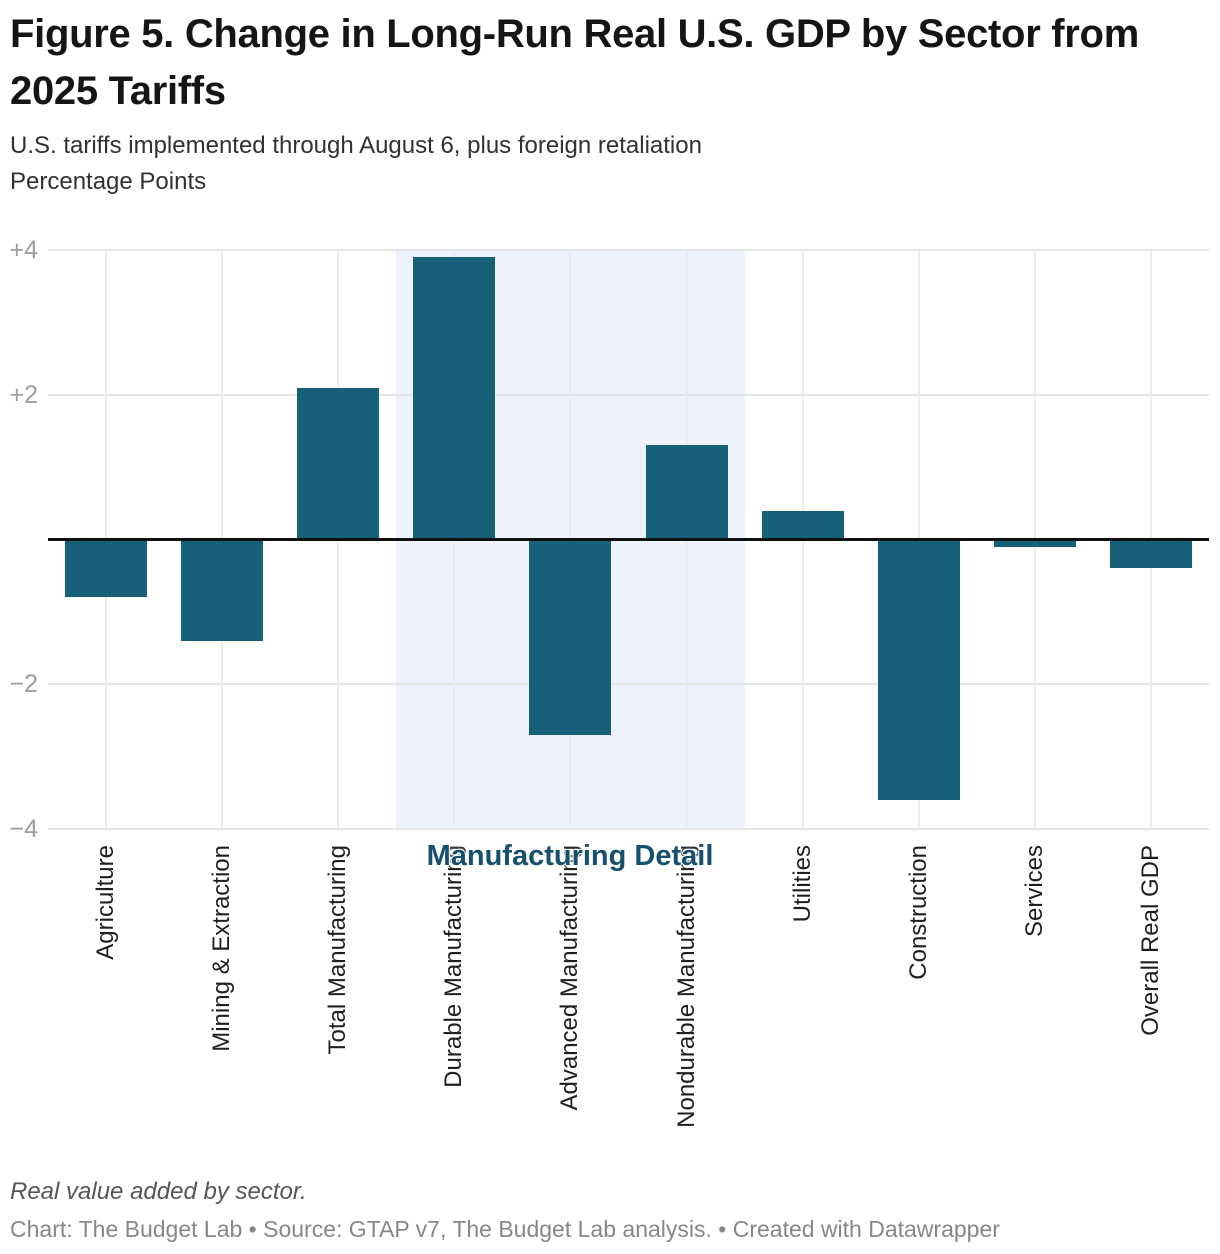 The width and height of the screenshot is (1220, 1254). What do you see at coordinates (338, 463) in the screenshot?
I see `bar-total-manufacturing` at bounding box center [338, 463].